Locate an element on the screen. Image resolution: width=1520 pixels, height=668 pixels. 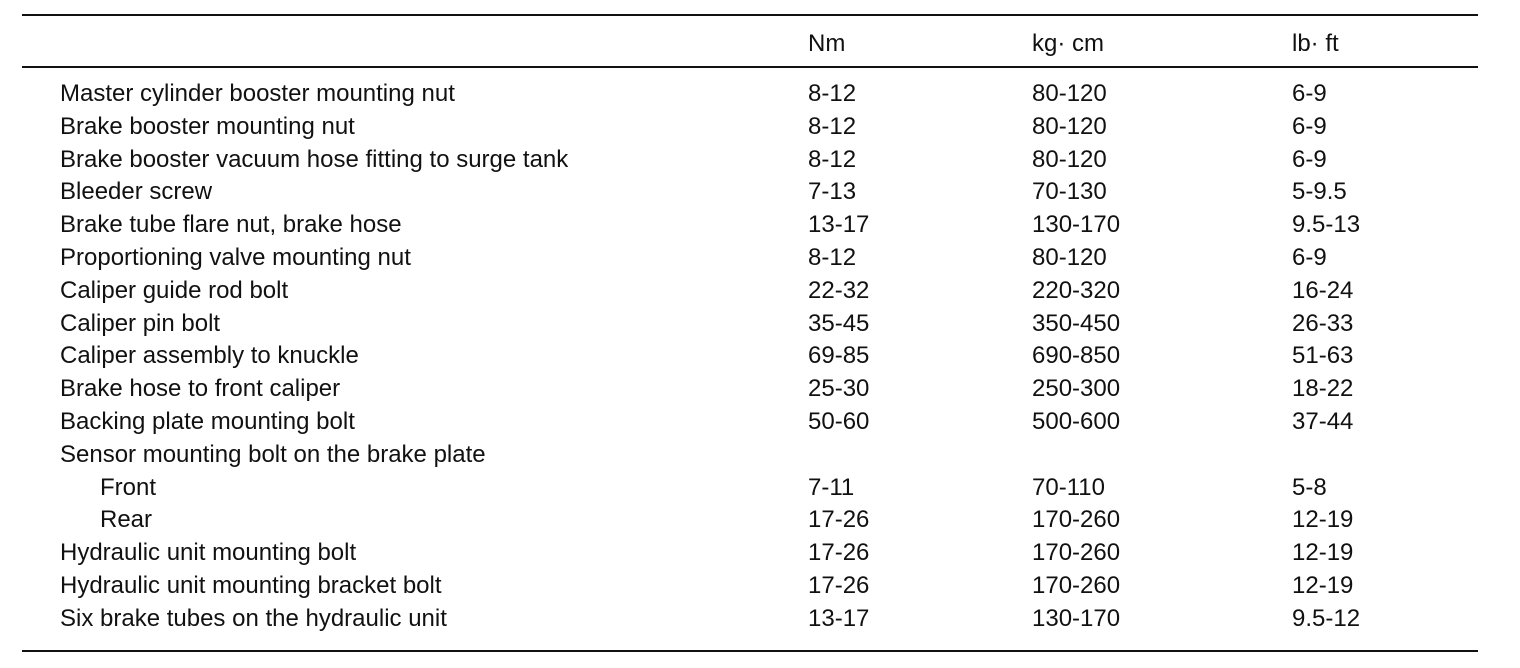
row-label: Rear is located at coordinates (126, 520).